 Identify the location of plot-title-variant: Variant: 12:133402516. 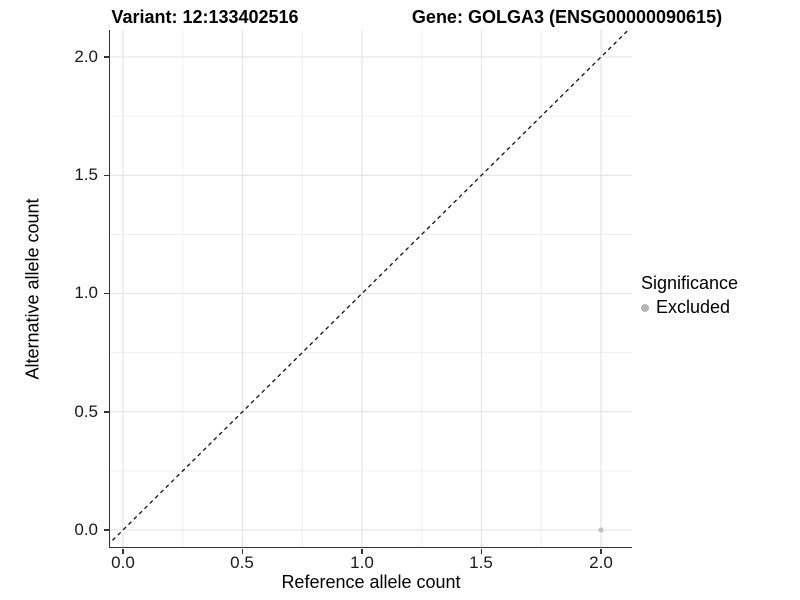
(205, 17).